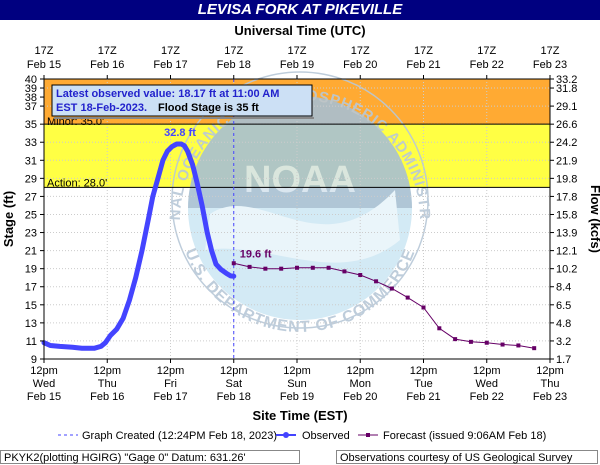  What do you see at coordinates (423, 384) in the screenshot?
I see `x-bottom-tick-label: Tue` at bounding box center [423, 384].